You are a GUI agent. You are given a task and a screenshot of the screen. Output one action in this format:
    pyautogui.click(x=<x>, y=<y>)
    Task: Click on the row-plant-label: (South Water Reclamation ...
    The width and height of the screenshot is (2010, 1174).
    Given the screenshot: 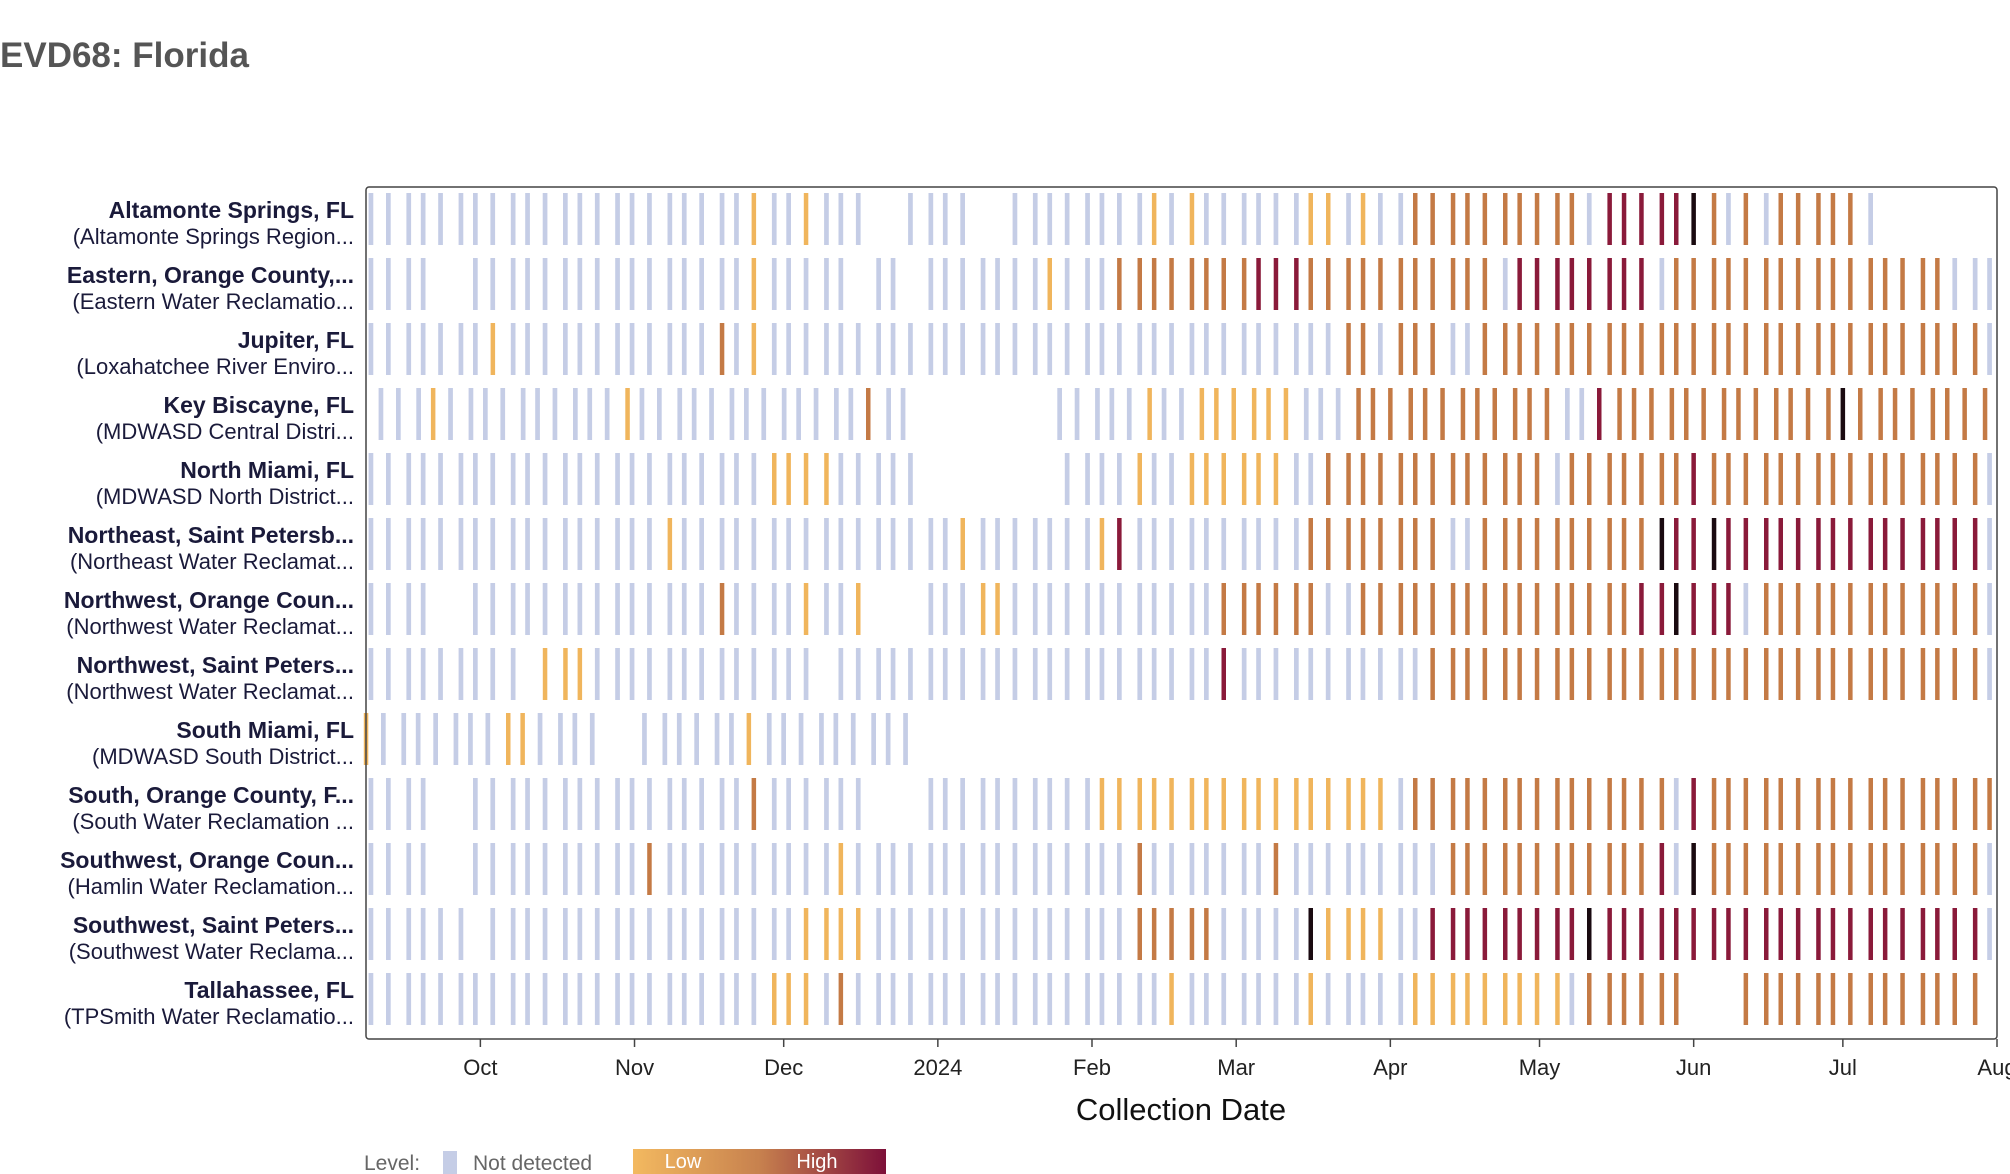 What is the action you would take?
    pyautogui.click(x=213, y=821)
    